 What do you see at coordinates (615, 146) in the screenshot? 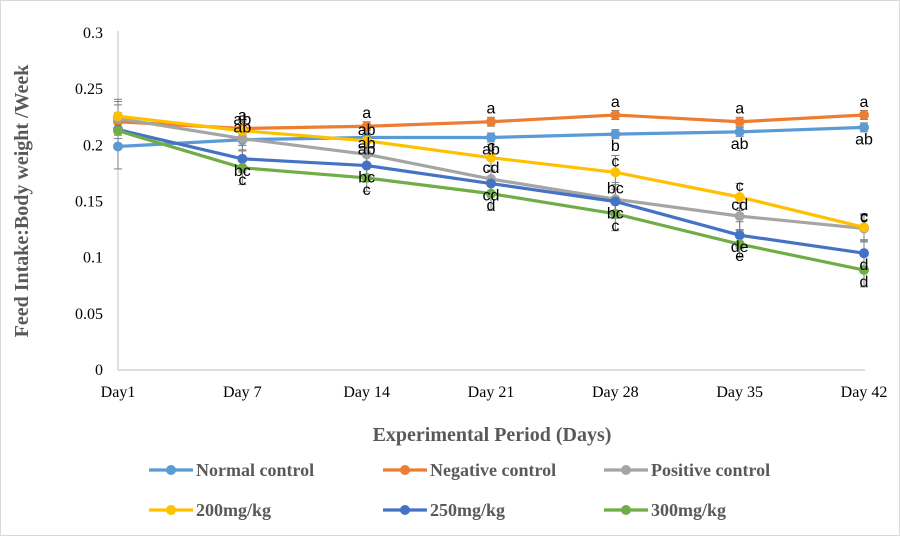
I see `significance-label: b` at bounding box center [615, 146].